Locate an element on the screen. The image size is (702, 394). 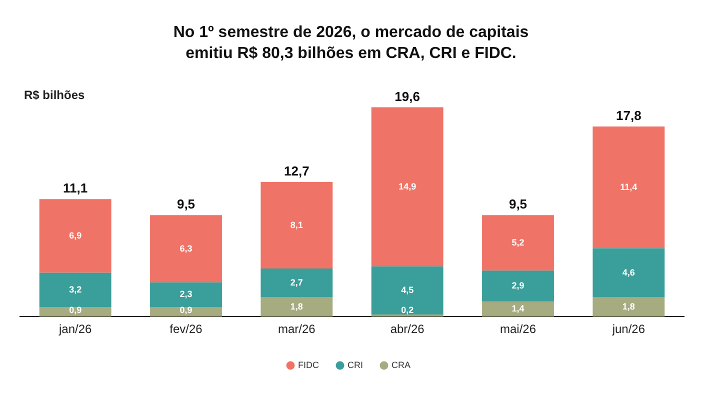
legend-label: CRI is located at coordinates (355, 365).